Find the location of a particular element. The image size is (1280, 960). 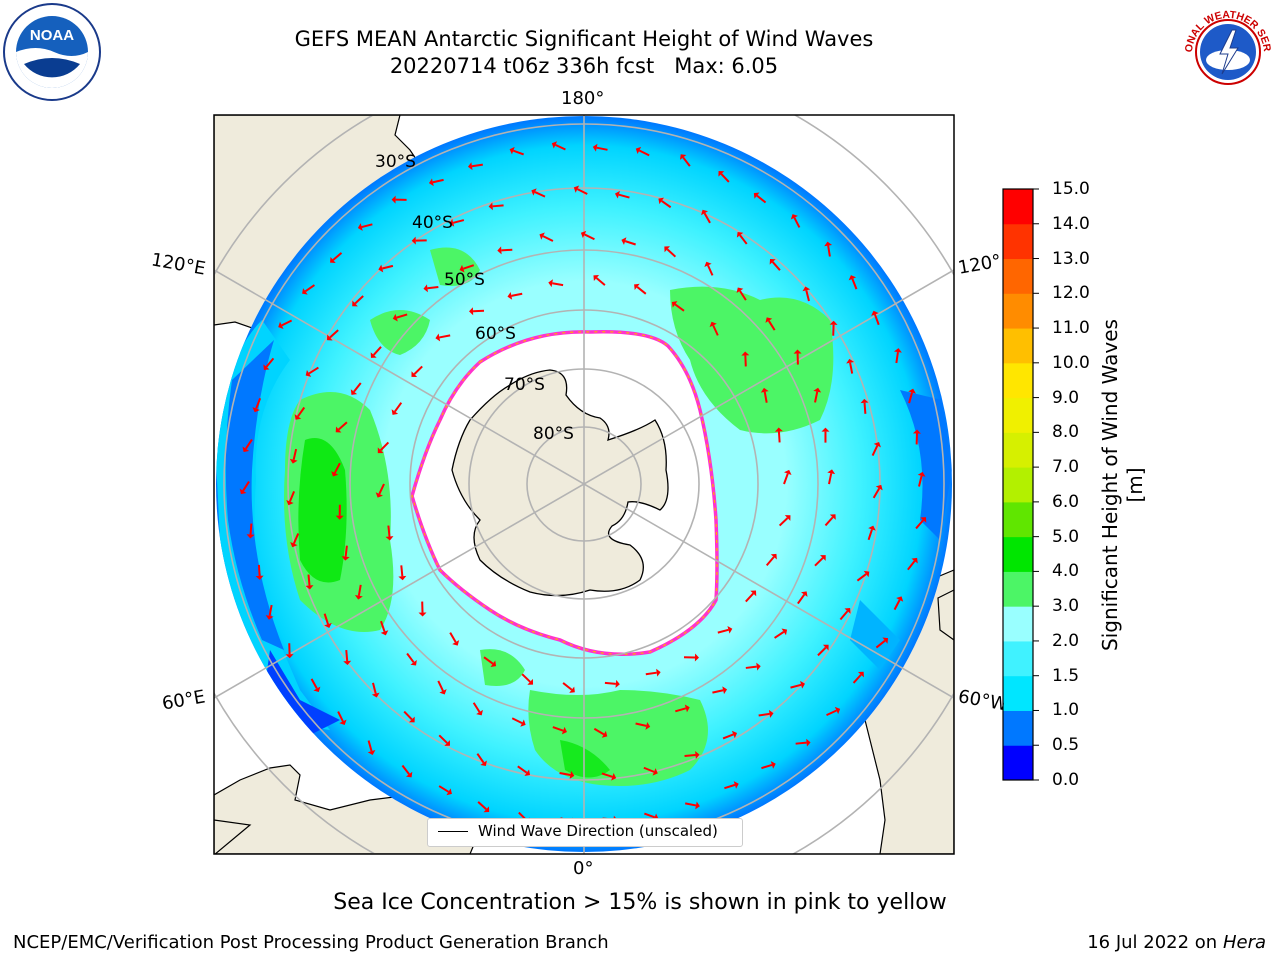

colorbar-tick-label: 0.0 is located at coordinates (1066, 780).